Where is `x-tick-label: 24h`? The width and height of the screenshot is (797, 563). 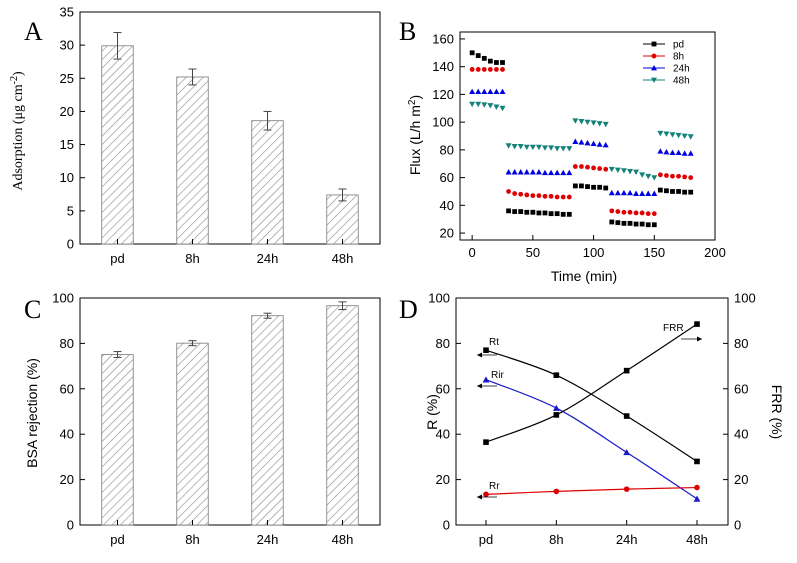 x-tick-label: 24h is located at coordinates (268, 539).